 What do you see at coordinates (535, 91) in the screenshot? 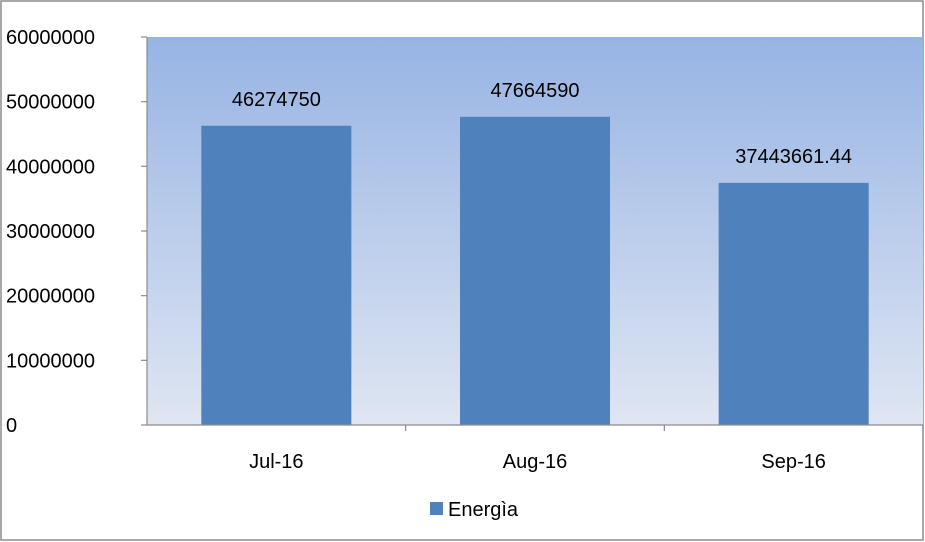
I see `data-label-aug-16: 47664590` at bounding box center [535, 91].